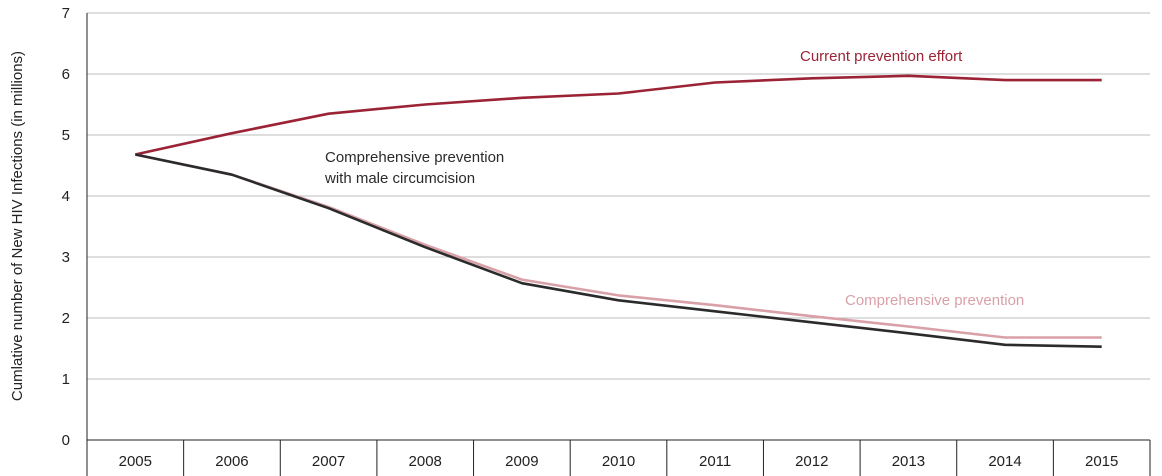 The image size is (1162, 476). Describe the element at coordinates (1101, 461) in the screenshot. I see `x-tick-label: 2015` at that location.